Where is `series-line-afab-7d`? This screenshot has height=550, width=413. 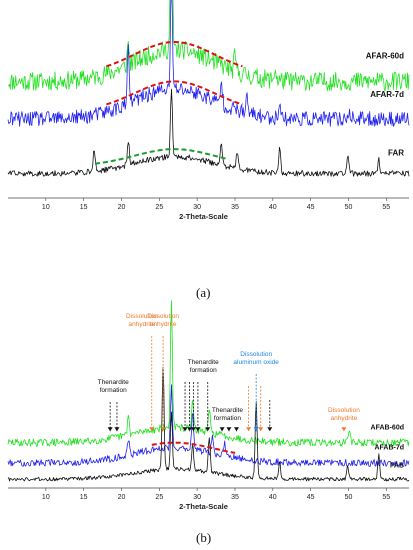
series-line-afab-7d is located at coordinates (208, 425).